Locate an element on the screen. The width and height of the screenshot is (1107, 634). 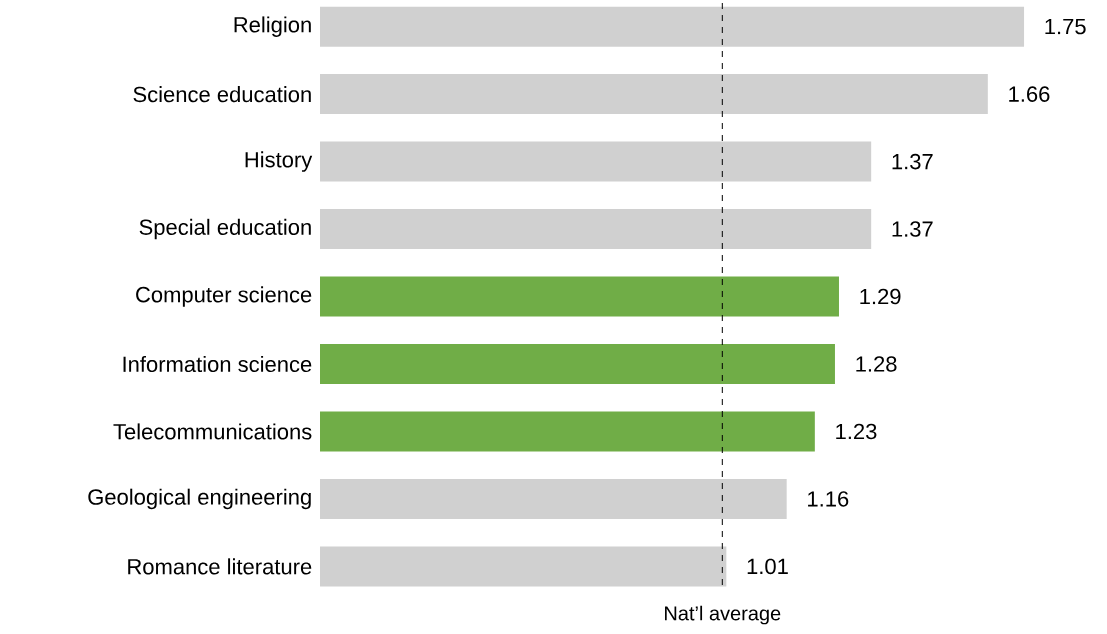
y-tick-label: Geological engineering is located at coordinates (199, 499).